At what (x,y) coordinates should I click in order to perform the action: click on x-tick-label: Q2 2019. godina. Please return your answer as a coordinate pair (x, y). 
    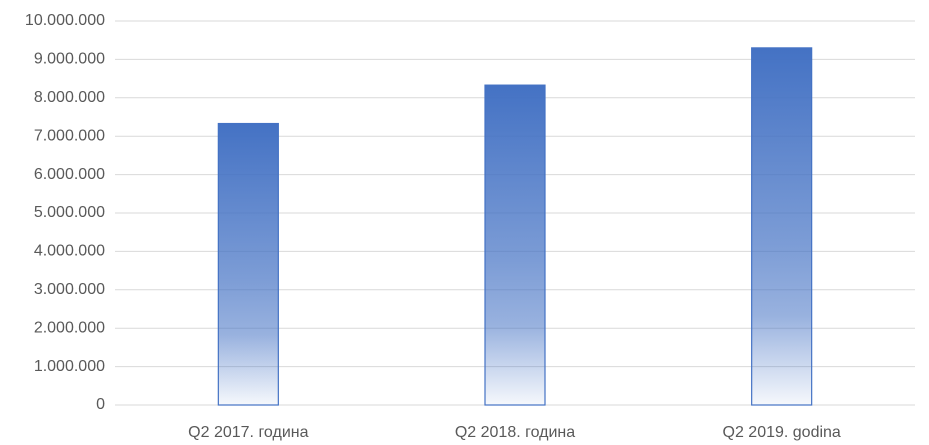
    Looking at the image, I should click on (782, 432).